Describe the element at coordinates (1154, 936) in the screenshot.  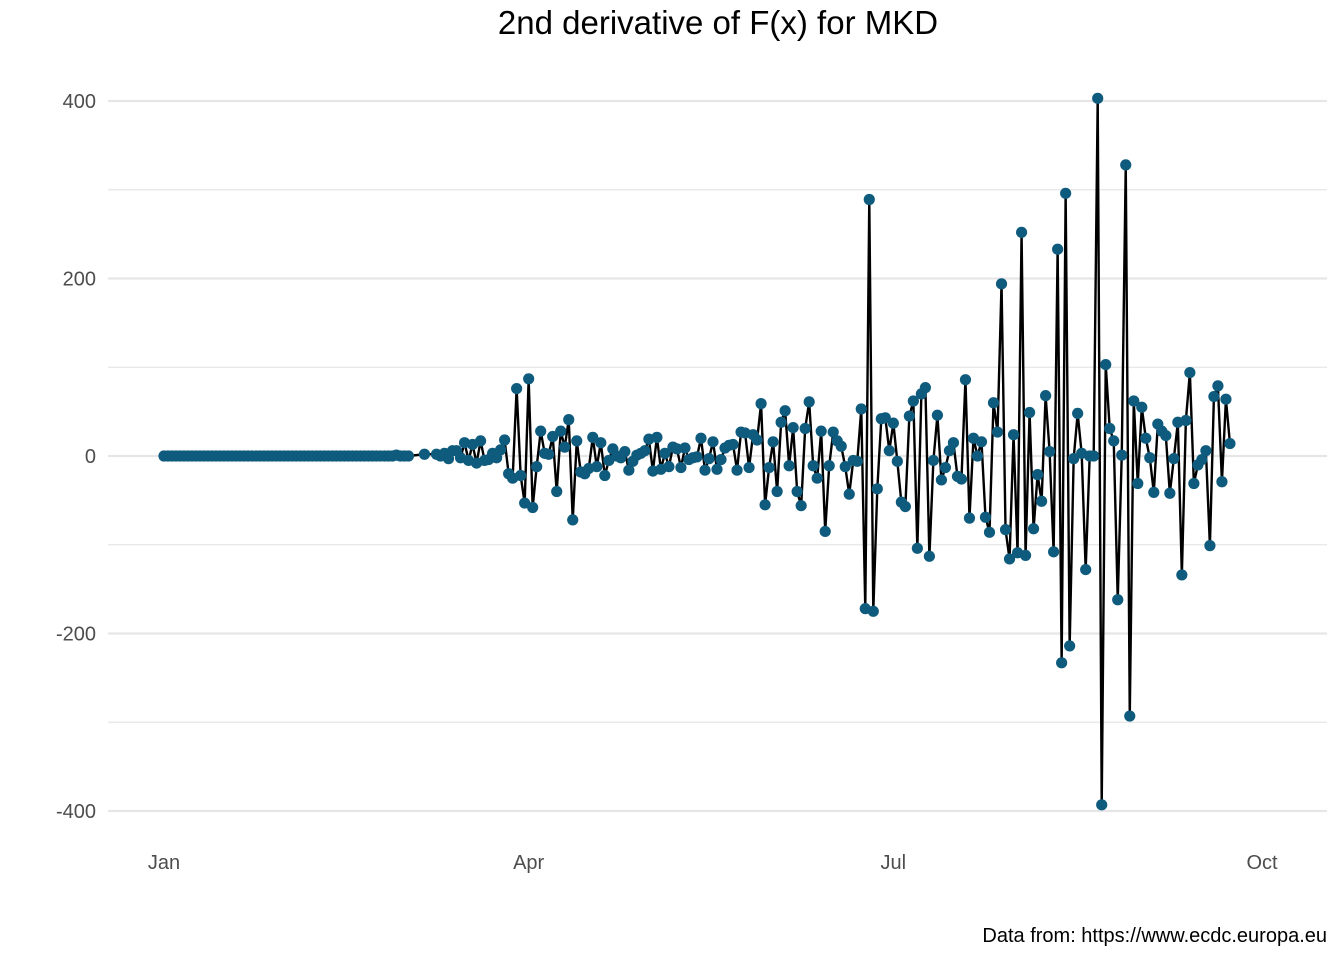
I see `chart-caption: Data from: https://www.ecdc.europa.eu` at that location.